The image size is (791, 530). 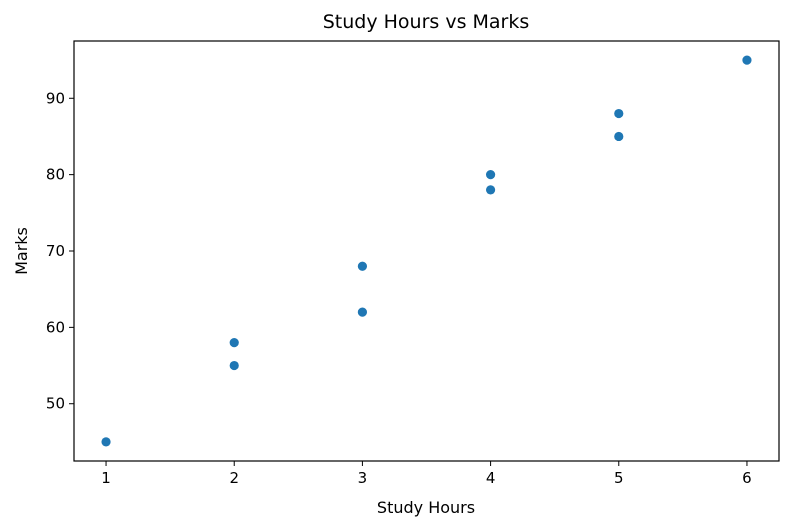 I want to click on y-tick-label: 60, so click(x=55, y=327).